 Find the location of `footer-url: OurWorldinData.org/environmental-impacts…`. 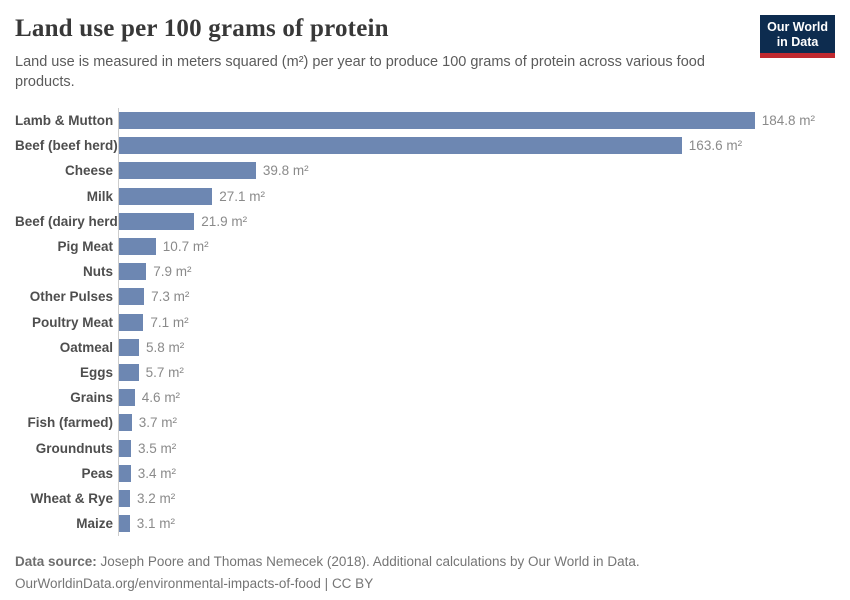

footer-url: OurWorldinData.org/environmental-impacts… is located at coordinates (168, 584).